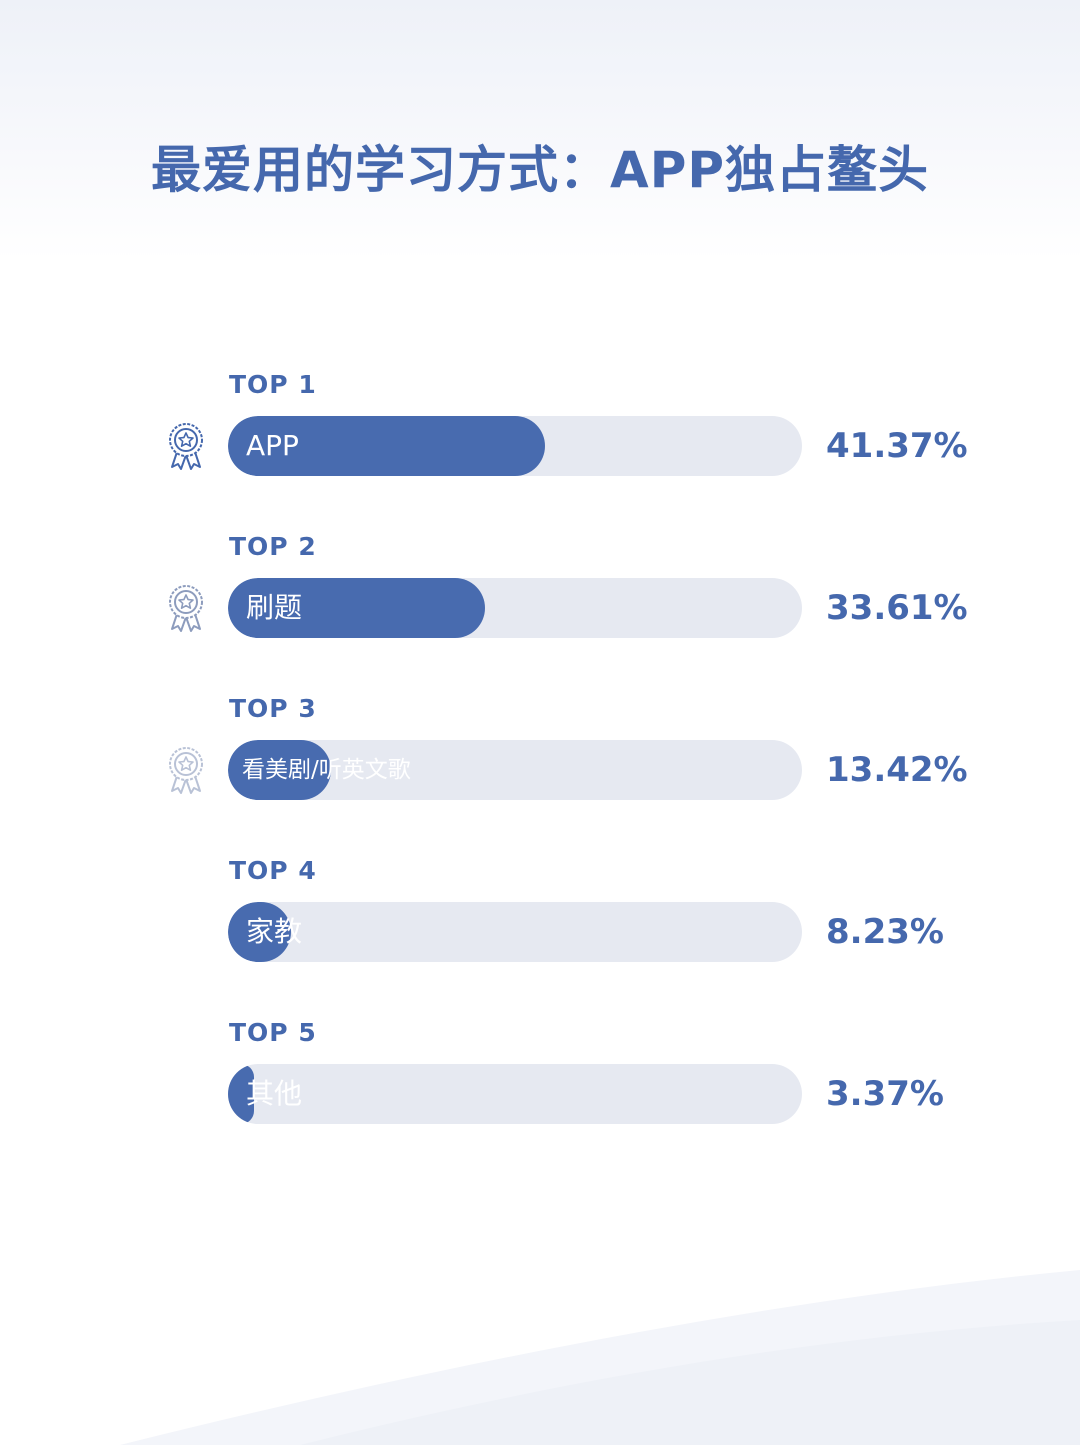 The width and height of the screenshot is (1080, 1445). Describe the element at coordinates (515, 770) in the screenshot. I see `bar-track: 看美剧/听英文歌` at that location.